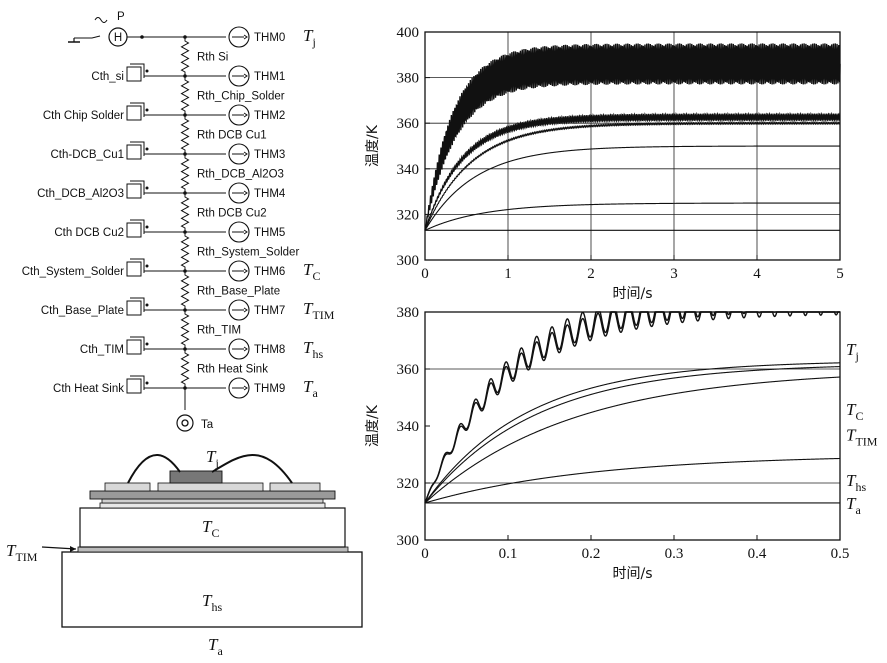  I want to click on thermometer-label-9: THM9, so click(269, 389).